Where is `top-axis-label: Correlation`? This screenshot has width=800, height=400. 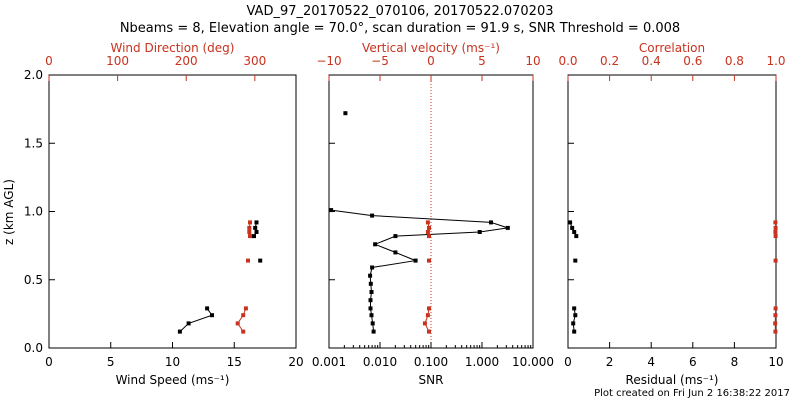 top-axis-label: Correlation is located at coordinates (672, 48).